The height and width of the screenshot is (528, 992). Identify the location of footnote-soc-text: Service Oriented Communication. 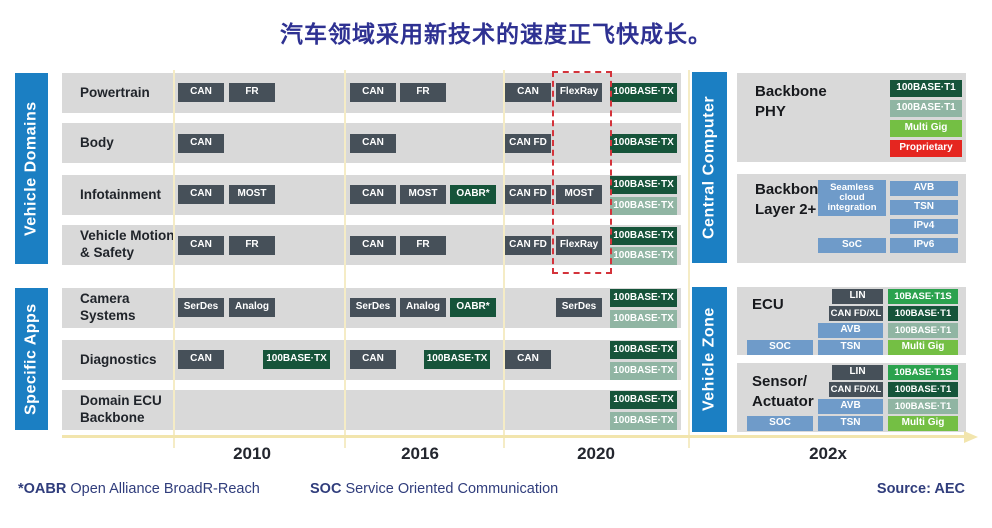
(450, 489).